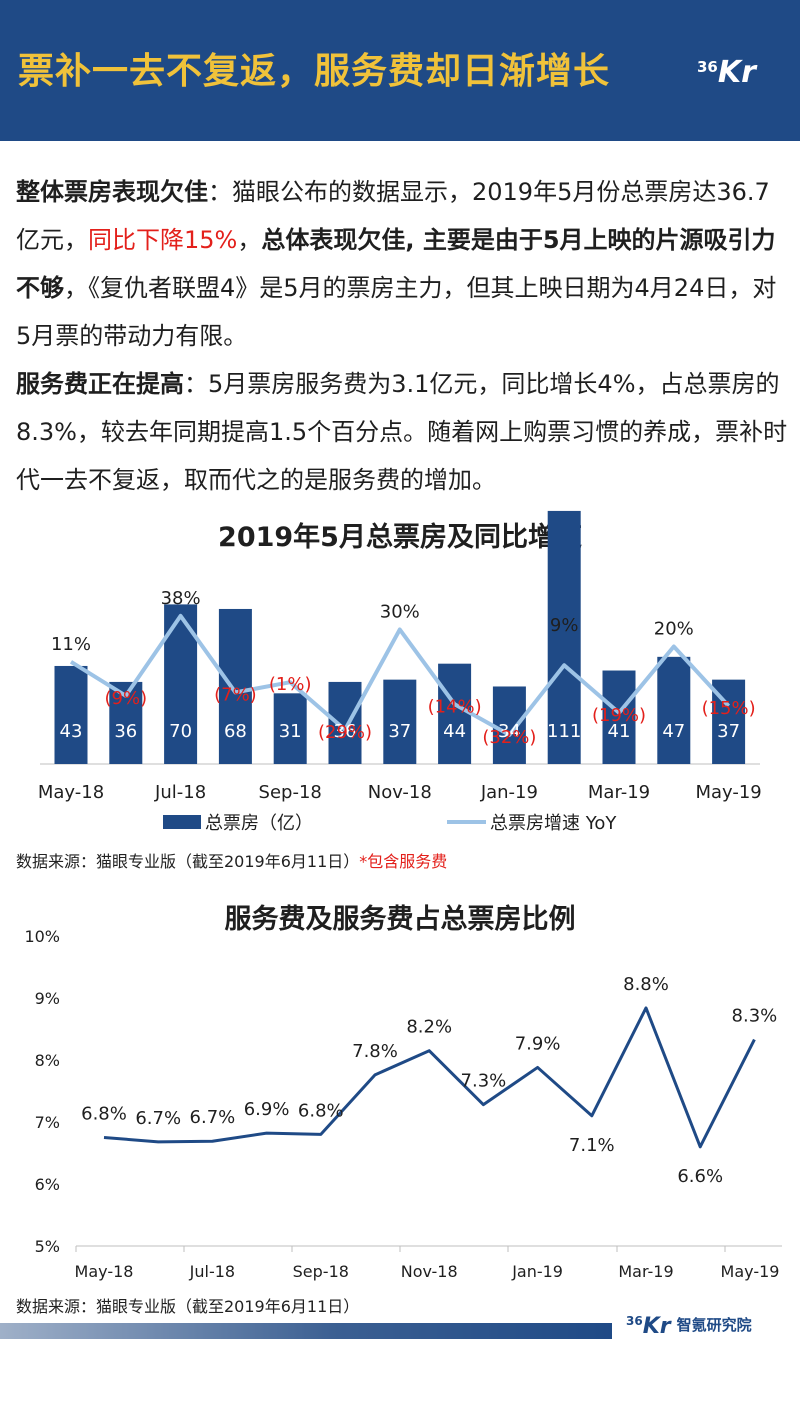 This screenshot has height=1422, width=800. Describe the element at coordinates (235, 694) in the screenshot. I see `yoy-label: (7%)` at that location.